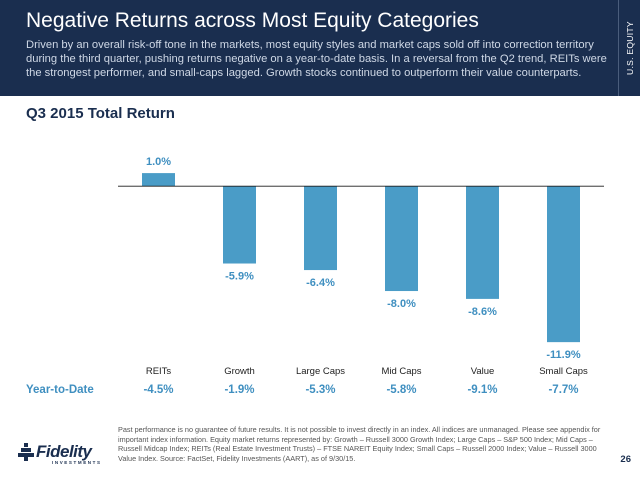  Describe the element at coordinates (159, 371) in the screenshot. I see `category-label: REITs` at that location.